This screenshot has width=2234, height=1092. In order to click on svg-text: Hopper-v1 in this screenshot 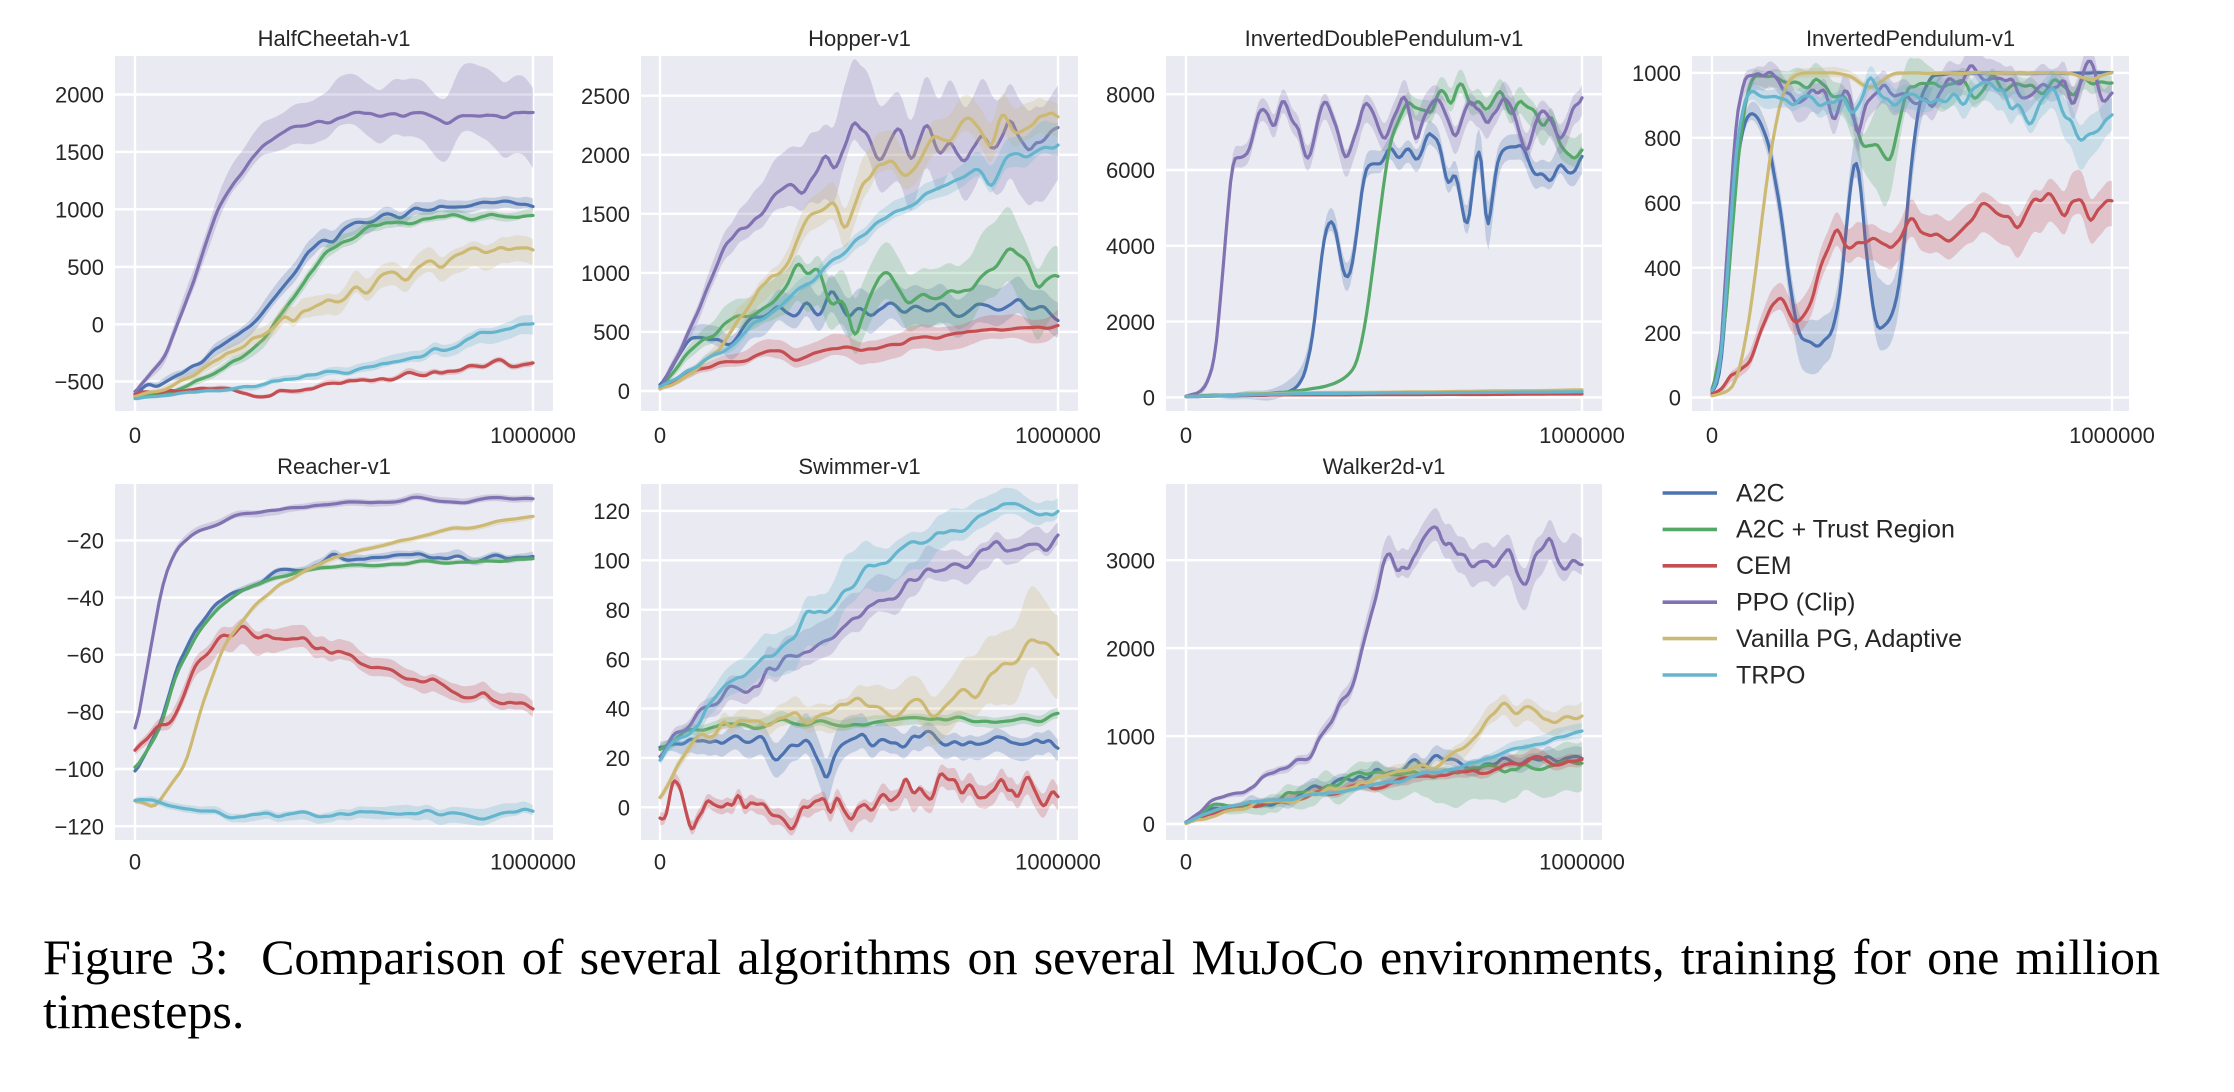, I will do `click(859, 38)`.